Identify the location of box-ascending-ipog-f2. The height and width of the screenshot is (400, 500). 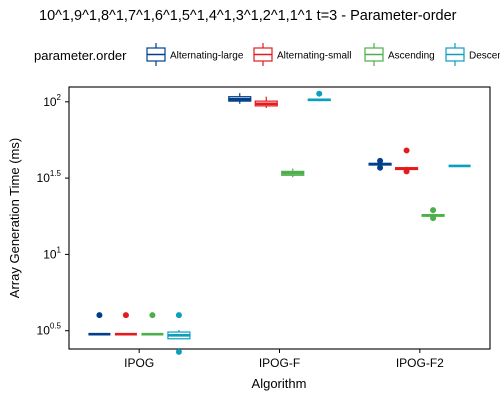
(433, 214).